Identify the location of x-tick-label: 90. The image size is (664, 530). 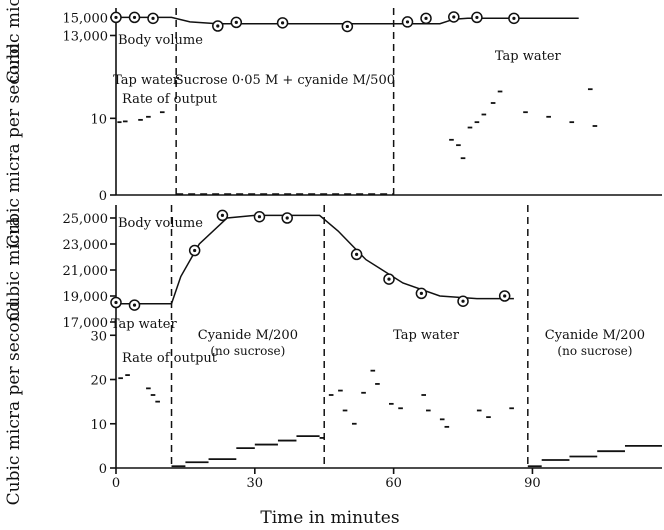
(532, 483).